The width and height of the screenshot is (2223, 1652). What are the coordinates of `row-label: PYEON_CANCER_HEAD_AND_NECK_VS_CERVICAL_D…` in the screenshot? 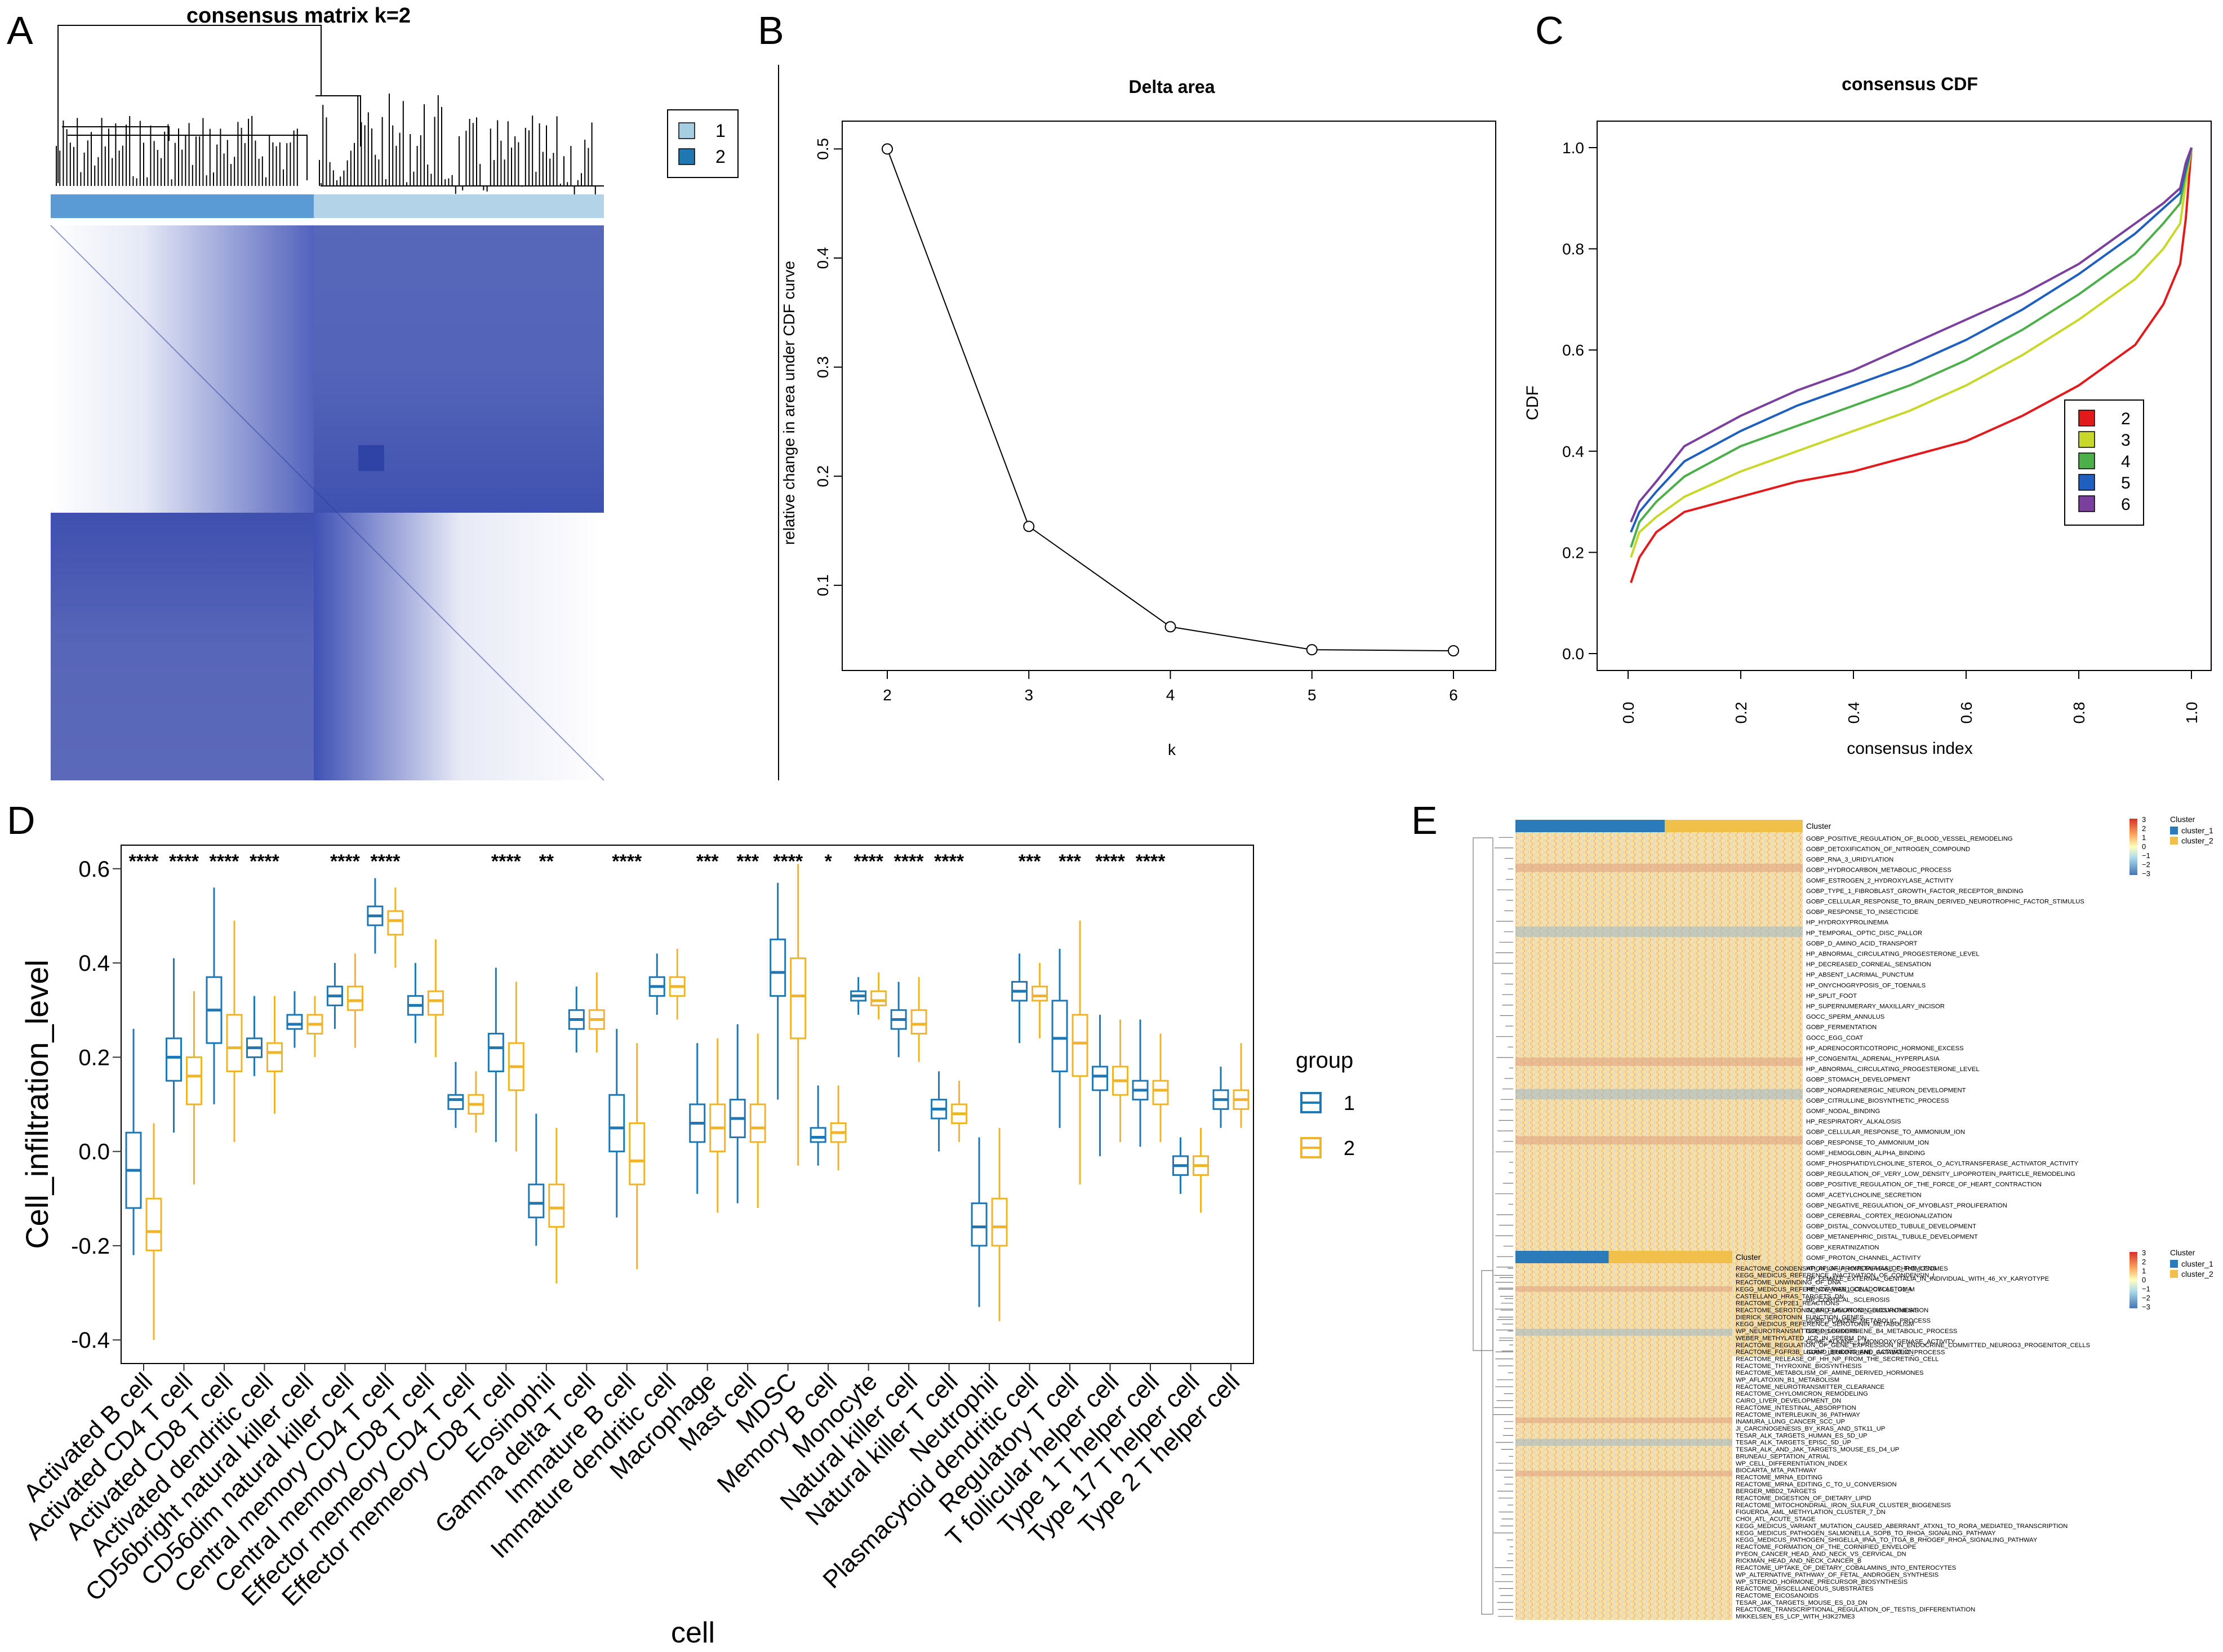 It's located at (1821, 1554).